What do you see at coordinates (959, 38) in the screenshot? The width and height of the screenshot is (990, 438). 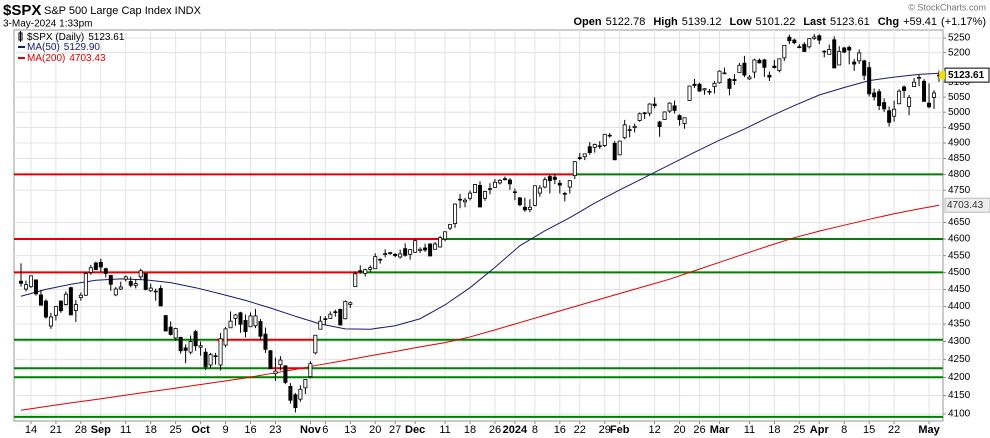 I see `y-tick-label: 5250` at bounding box center [959, 38].